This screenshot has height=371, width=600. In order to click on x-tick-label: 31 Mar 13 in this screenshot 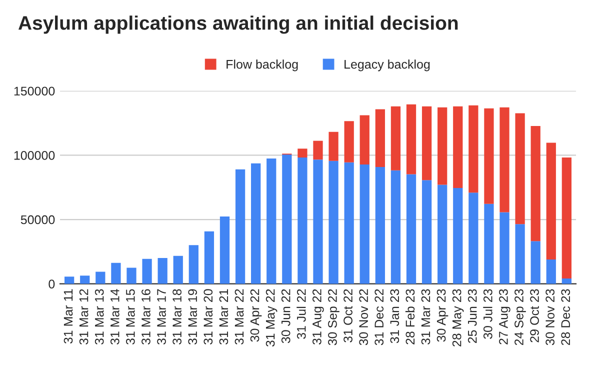, I will do `click(99, 316)`.